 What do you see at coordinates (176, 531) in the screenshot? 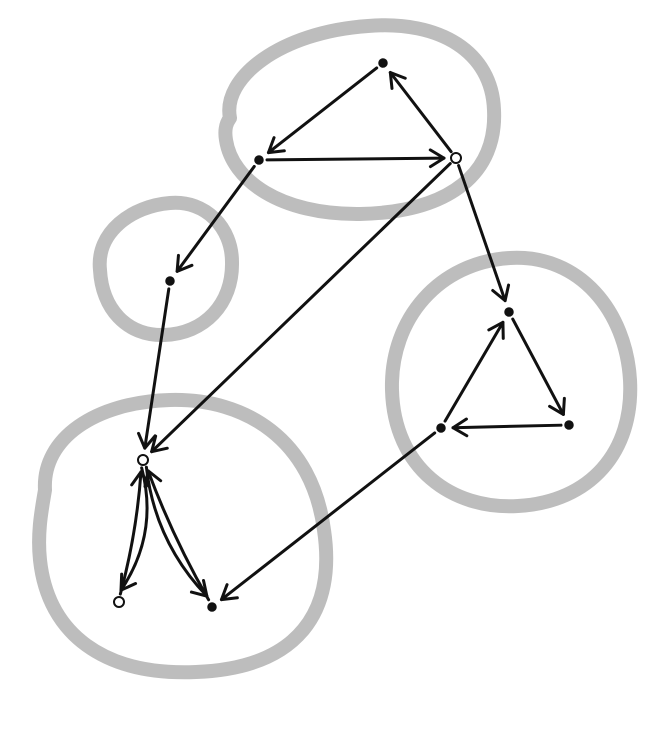
I see `edge-bl-hub-to-bl-right` at bounding box center [176, 531].